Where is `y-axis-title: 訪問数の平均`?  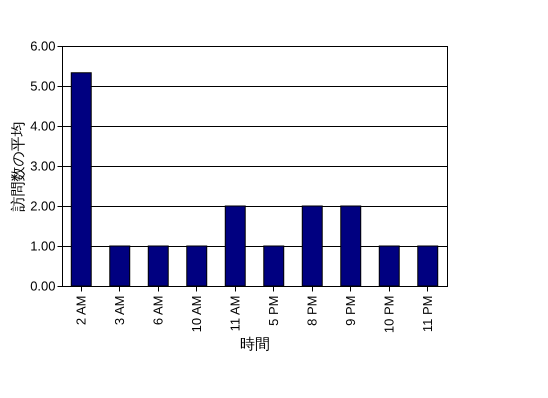
y-axis-title: 訪問数の平均 is located at coordinates (19, 167).